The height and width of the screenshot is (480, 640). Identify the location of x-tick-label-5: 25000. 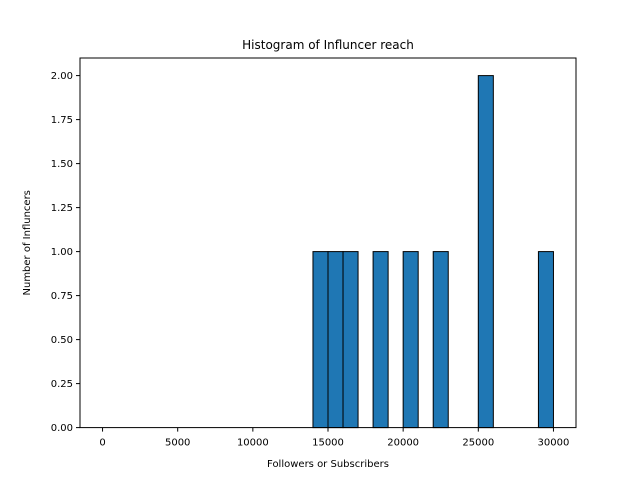
(478, 443).